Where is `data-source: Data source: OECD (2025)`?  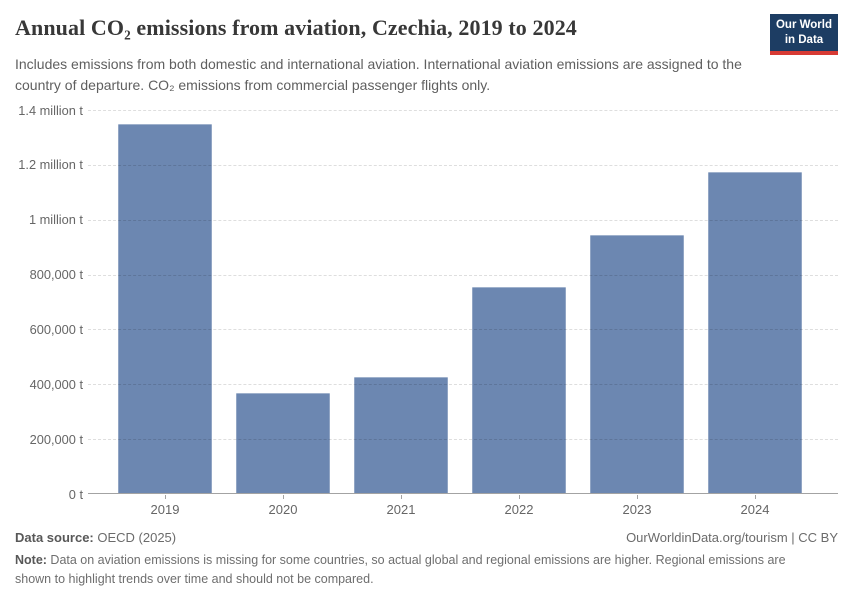 data-source: Data source: OECD (2025) is located at coordinates (95, 537).